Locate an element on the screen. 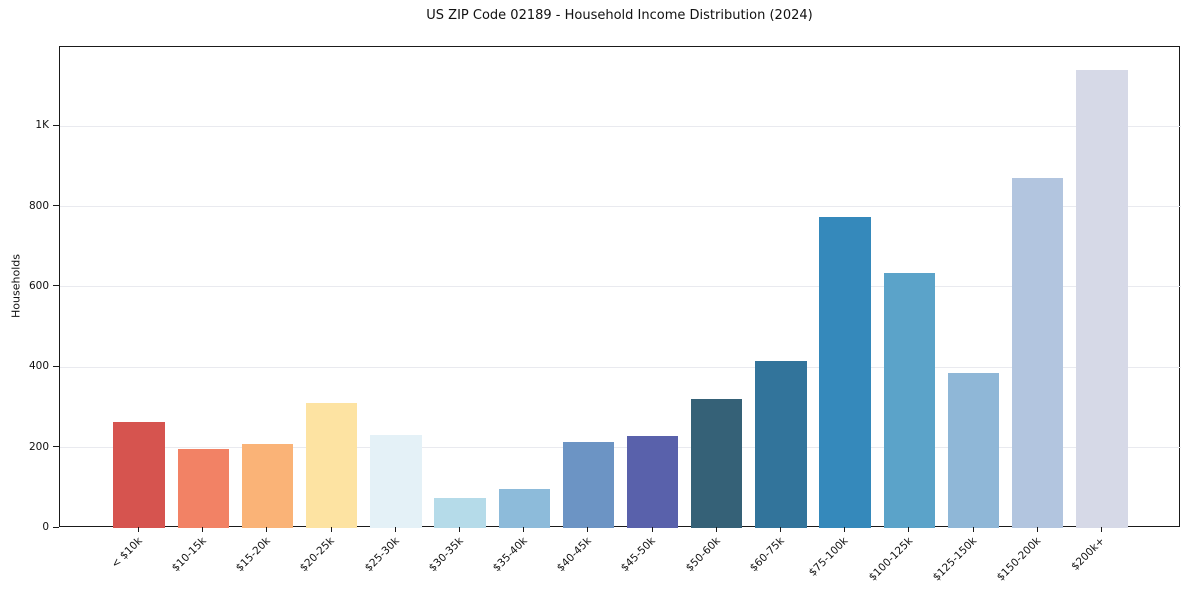 Image resolution: width=1189 pixels, height=590 pixels. bar-< $10k is located at coordinates (139, 474).